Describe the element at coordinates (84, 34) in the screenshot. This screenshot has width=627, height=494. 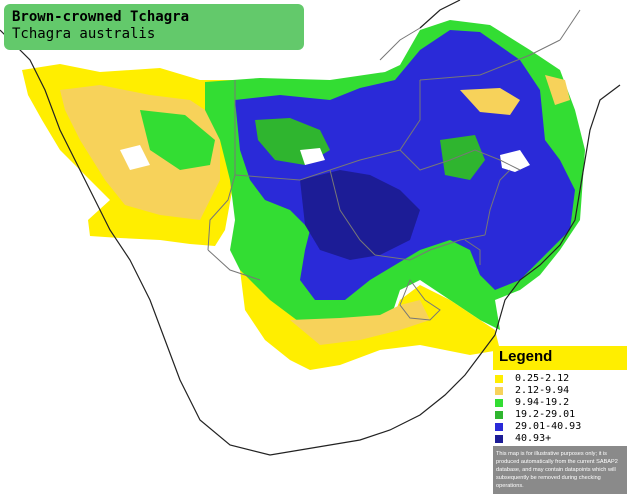
I see `species-scientific-name: Tchagra australis` at that location.